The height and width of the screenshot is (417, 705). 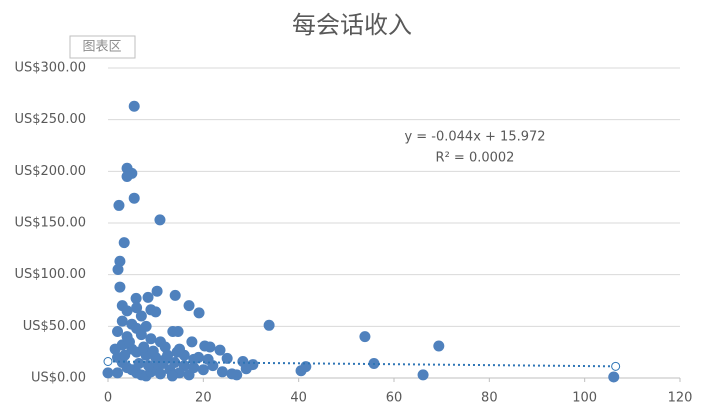 I want to click on y-tick-label: US$100.00, so click(x=50, y=274).